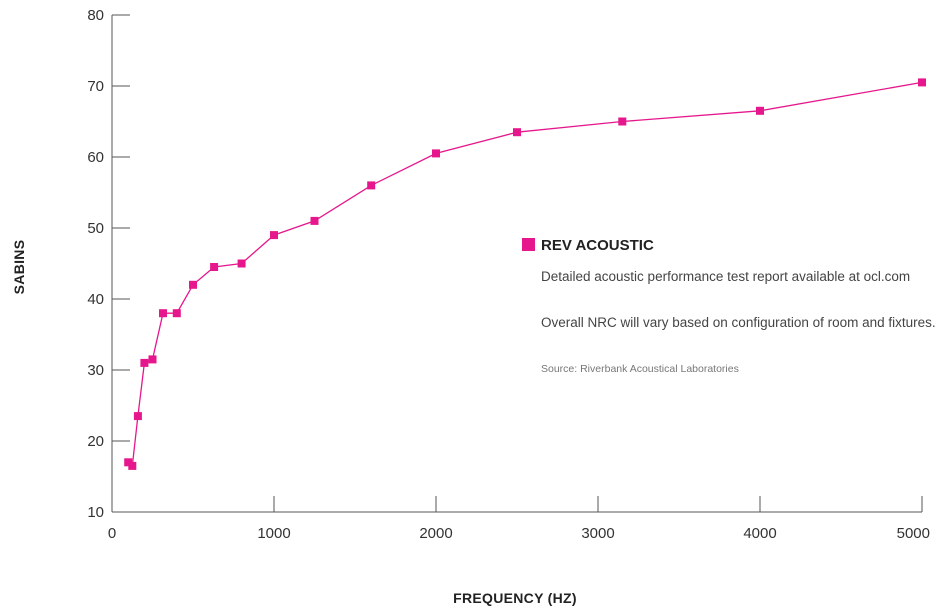 The image size is (947, 608). Describe the element at coordinates (913, 533) in the screenshot. I see `x-tick-label: 5000` at that location.